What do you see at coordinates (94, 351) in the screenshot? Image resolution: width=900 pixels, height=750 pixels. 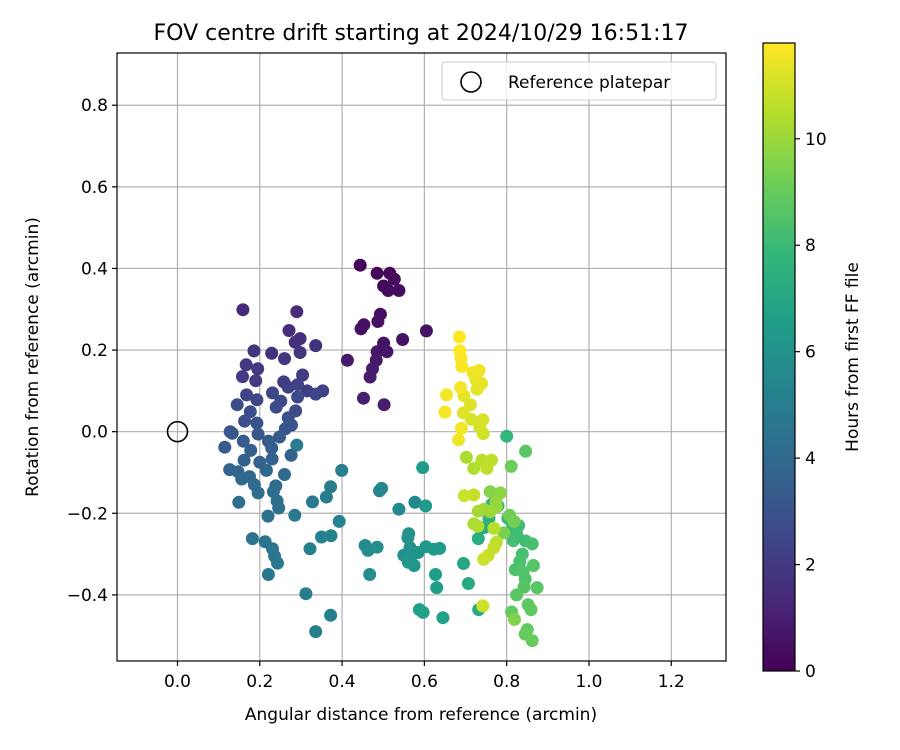 I see `y-tick-label: 0.2` at bounding box center [94, 351].